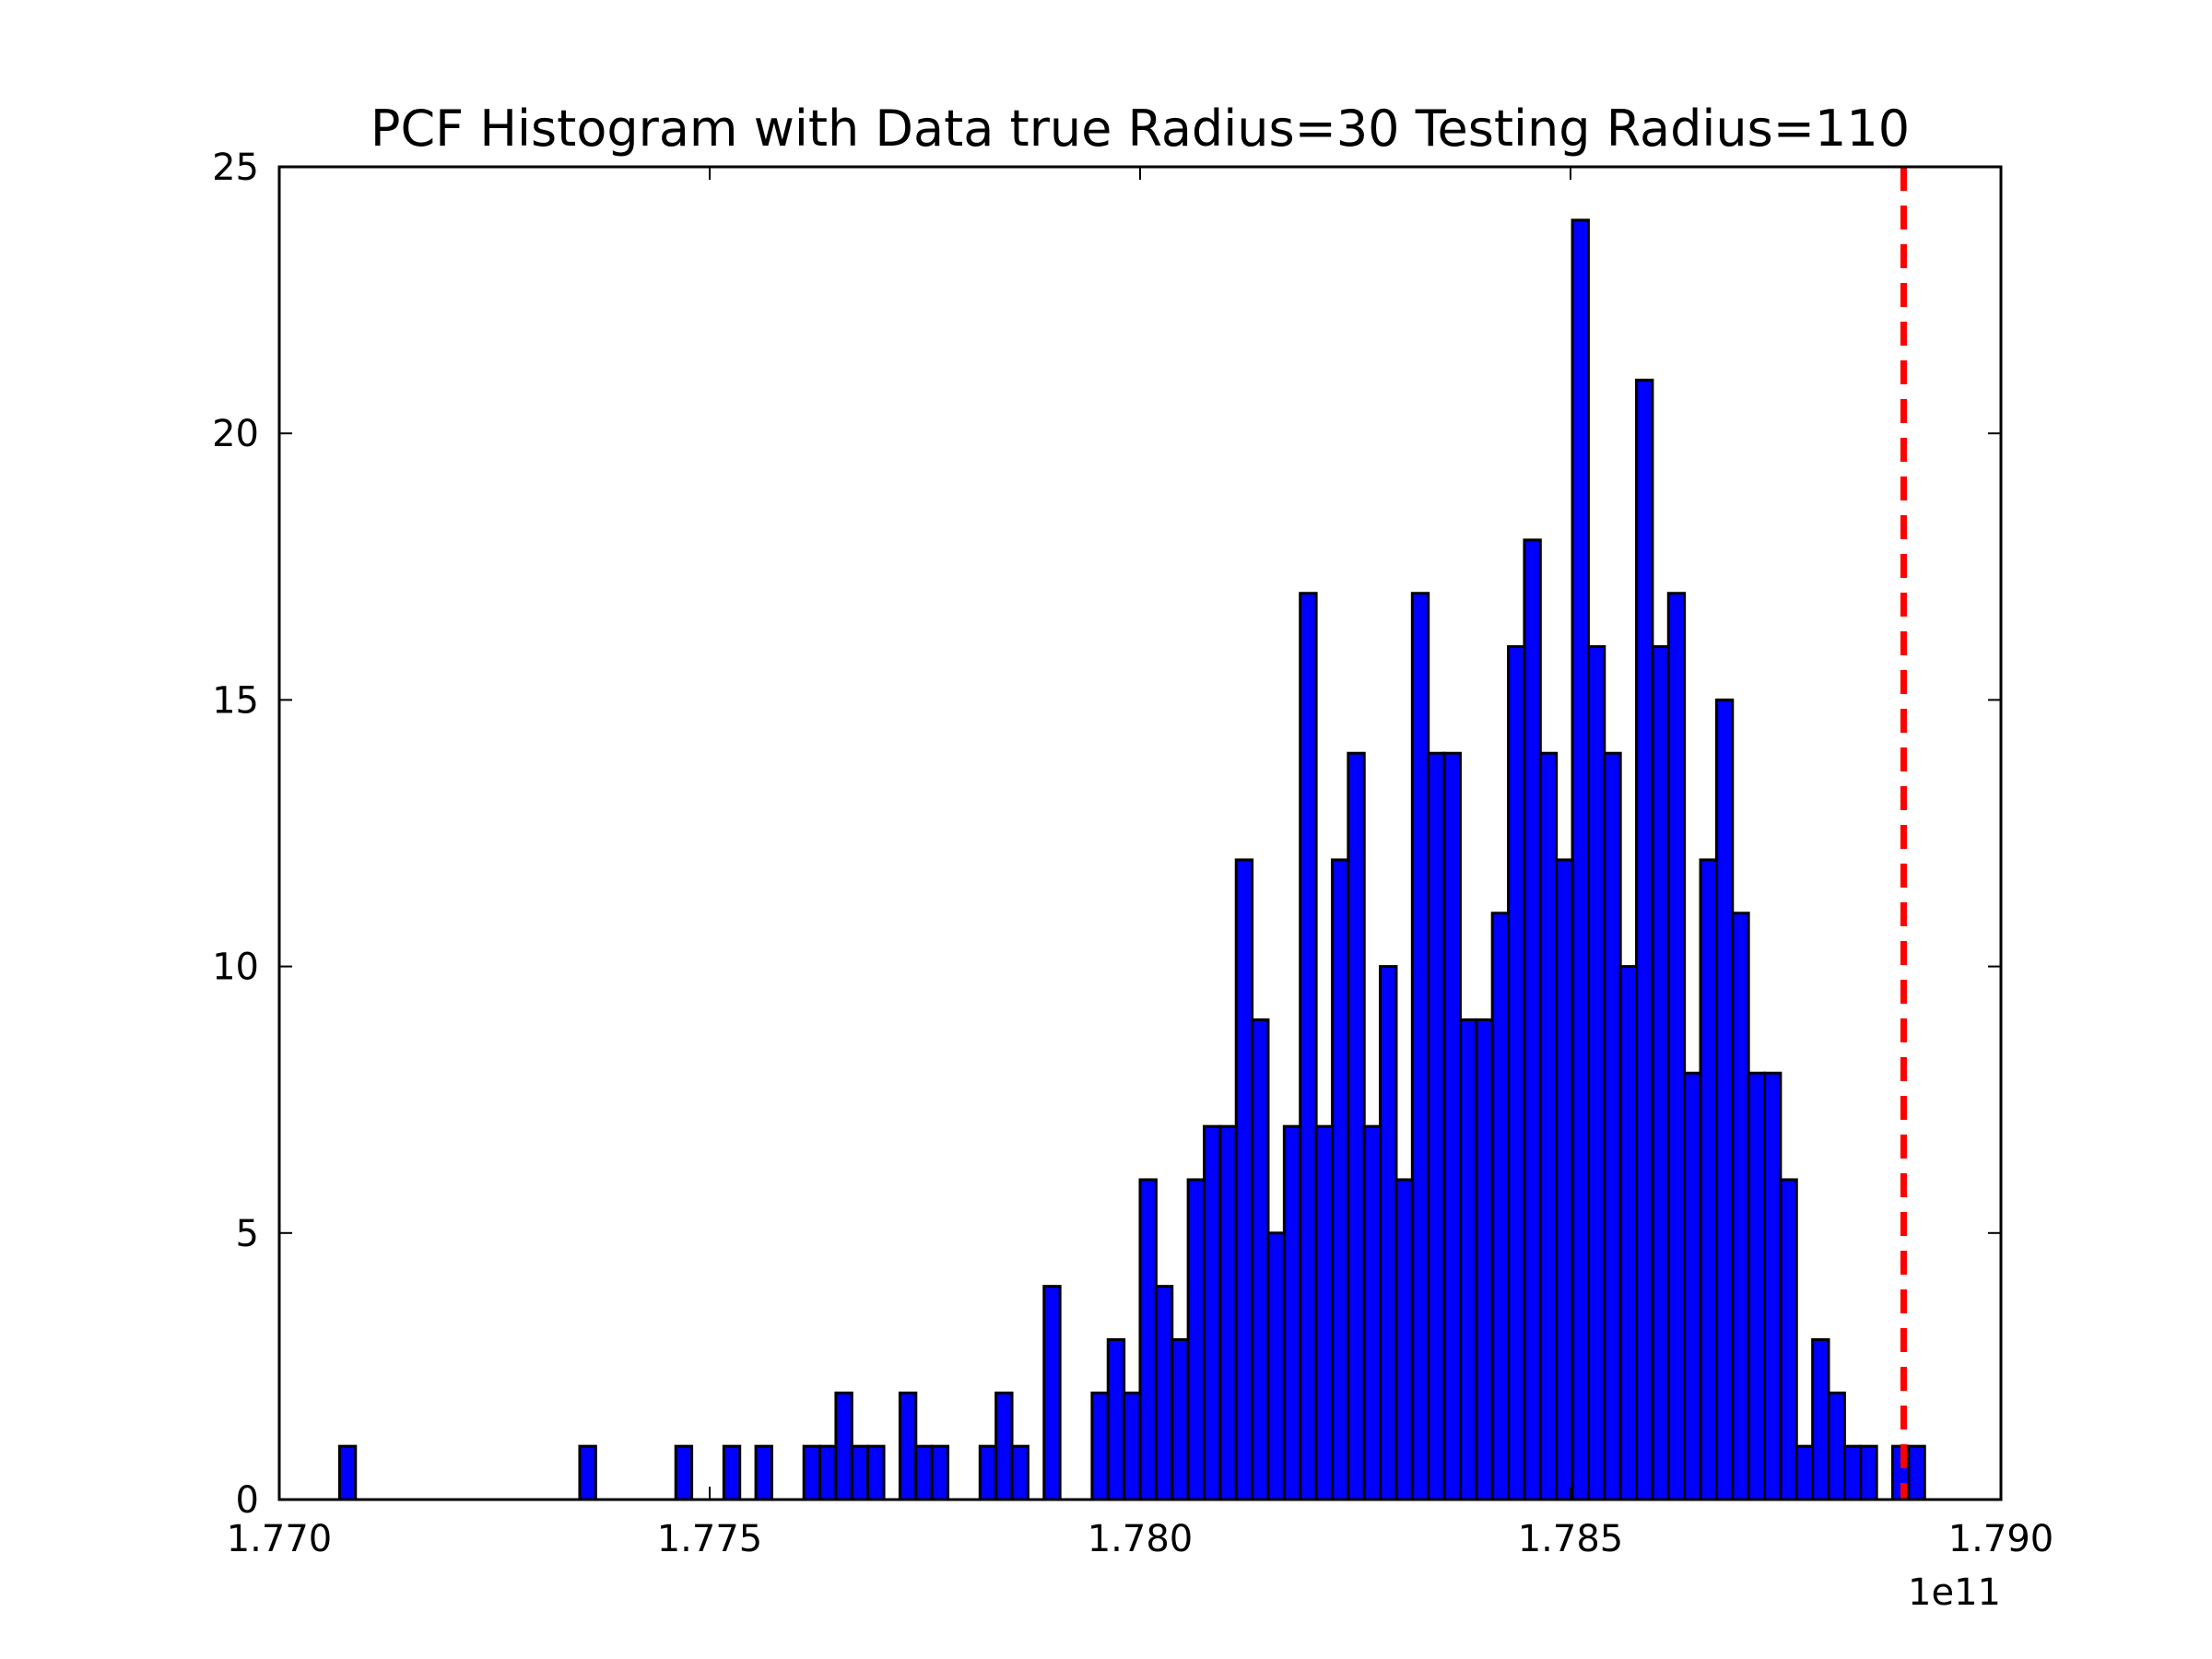 Image resolution: width=2212 pixels, height=1659 pixels. Describe the element at coordinates (235, 434) in the screenshot. I see `y-tick-label: 20` at that location.